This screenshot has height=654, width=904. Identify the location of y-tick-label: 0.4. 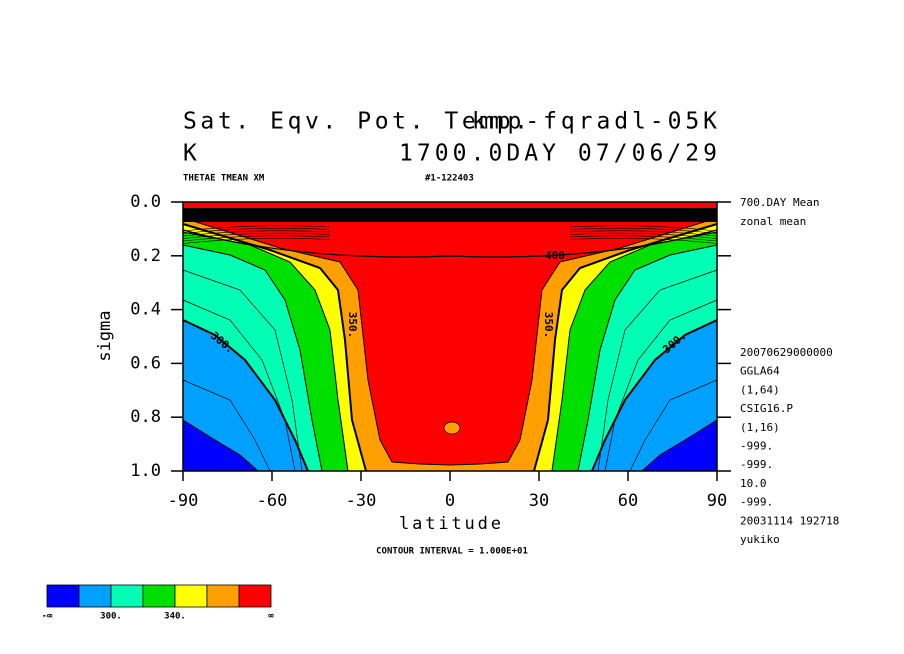
(145, 310).